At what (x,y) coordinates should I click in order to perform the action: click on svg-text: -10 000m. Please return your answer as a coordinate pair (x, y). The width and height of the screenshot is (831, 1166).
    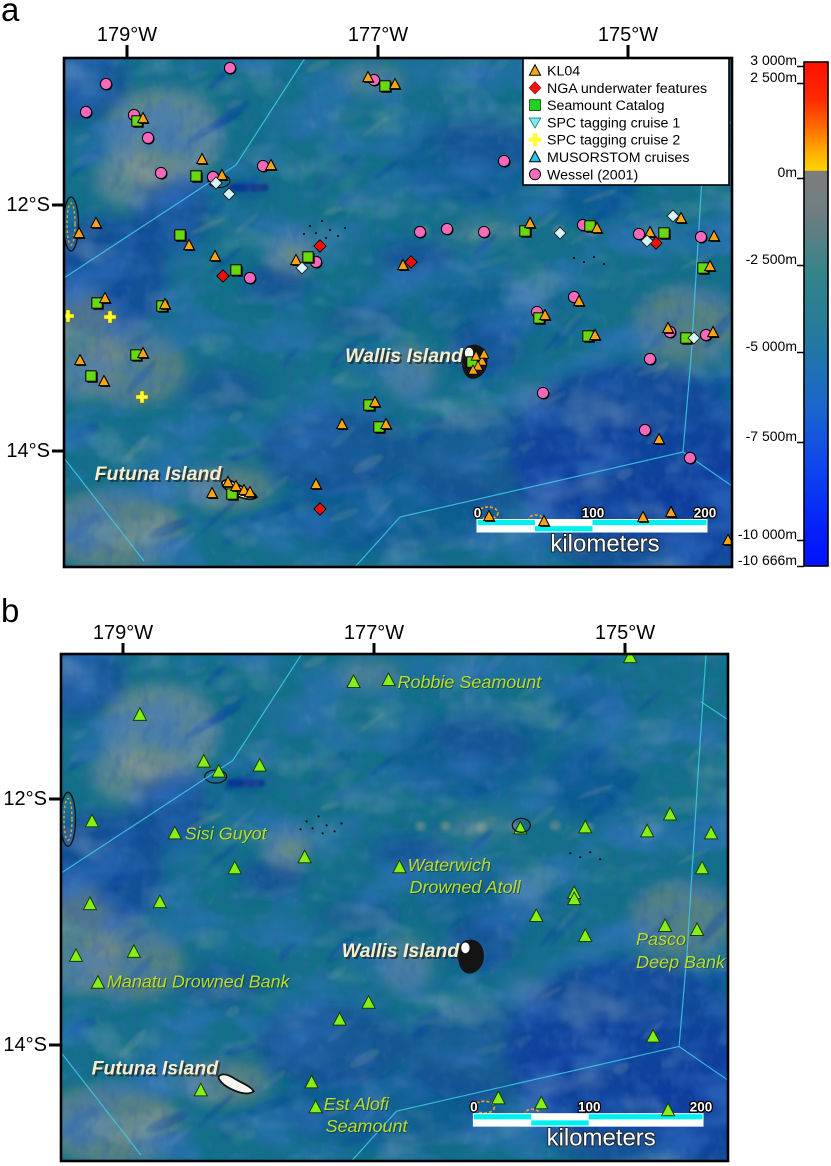
    Looking at the image, I should click on (767, 534).